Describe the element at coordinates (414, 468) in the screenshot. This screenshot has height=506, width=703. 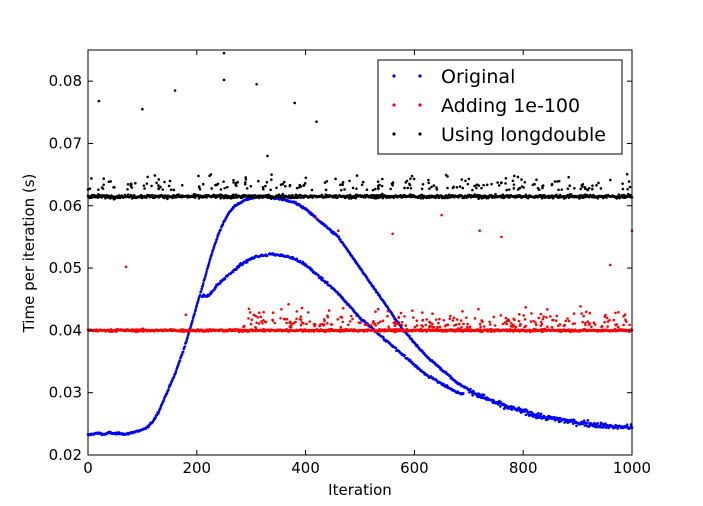
I see `x-tick-label-600: 600` at that location.